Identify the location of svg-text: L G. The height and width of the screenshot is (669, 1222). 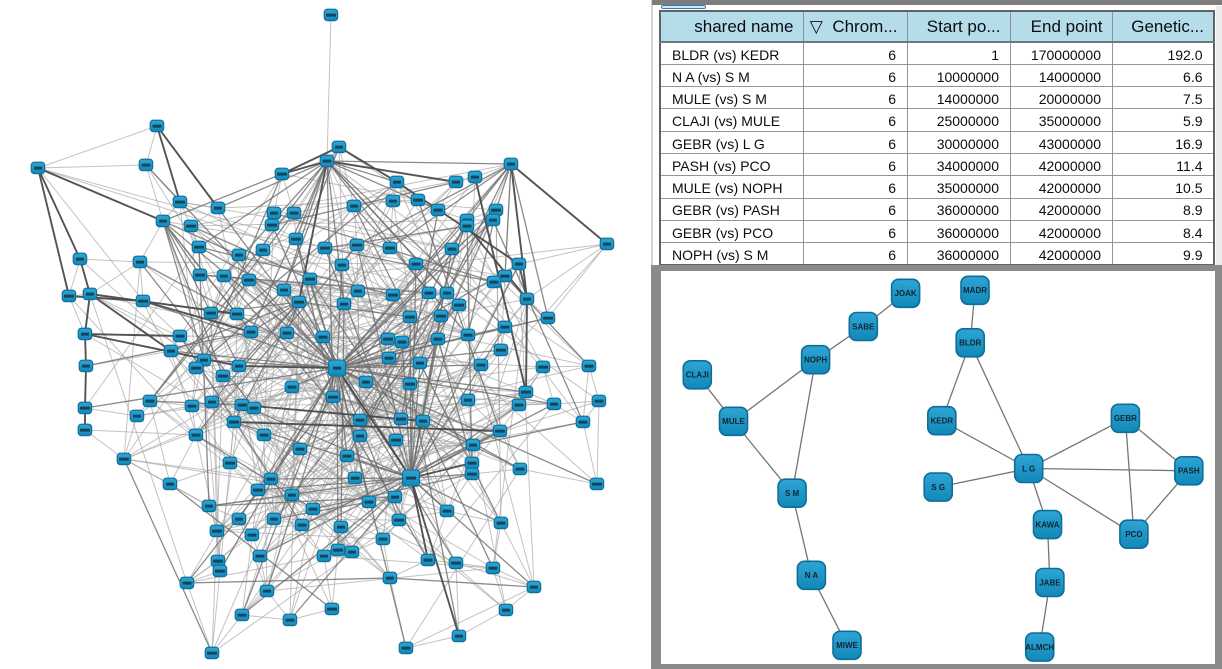
(1028, 468).